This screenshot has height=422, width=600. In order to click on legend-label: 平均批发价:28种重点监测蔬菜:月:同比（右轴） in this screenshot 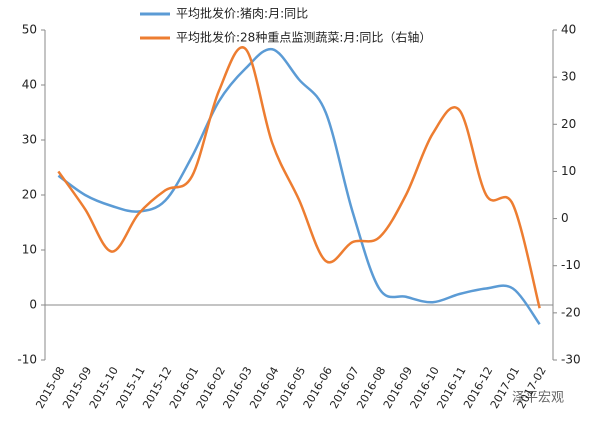, I will do `click(303, 37)`.